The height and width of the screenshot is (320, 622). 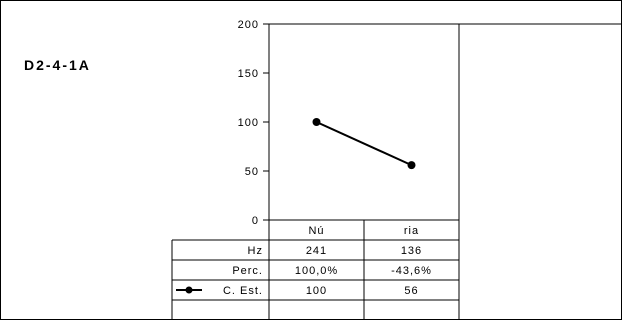 I want to click on y-tick-label: 100, so click(x=248, y=123).